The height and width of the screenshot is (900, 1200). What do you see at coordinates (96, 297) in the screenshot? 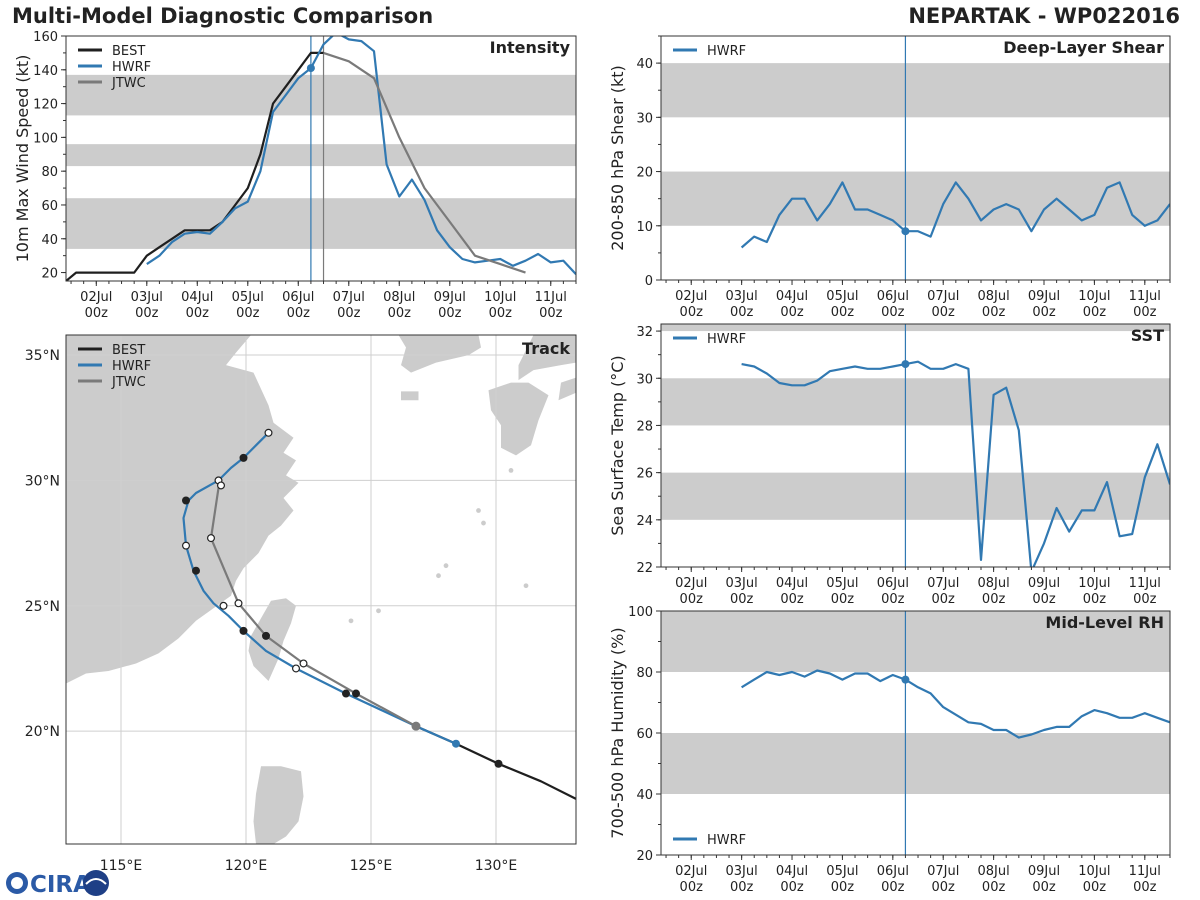
I see `intensity-xtick-label: 02Jul` at bounding box center [96, 297].